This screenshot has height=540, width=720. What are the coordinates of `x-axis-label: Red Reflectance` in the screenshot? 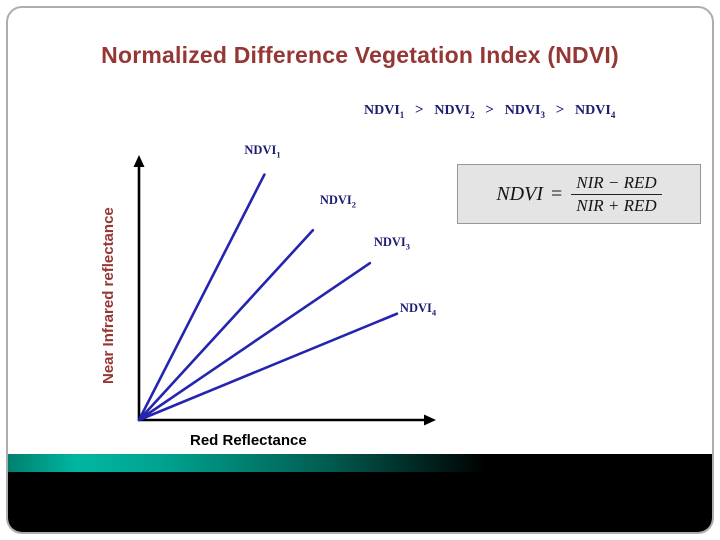 It's located at (248, 440).